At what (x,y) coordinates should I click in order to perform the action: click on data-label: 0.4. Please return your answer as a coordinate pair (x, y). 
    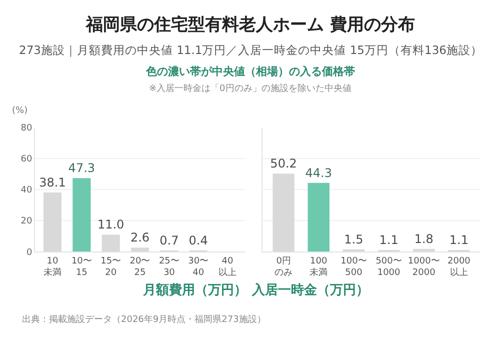
    Looking at the image, I should click on (198, 240).